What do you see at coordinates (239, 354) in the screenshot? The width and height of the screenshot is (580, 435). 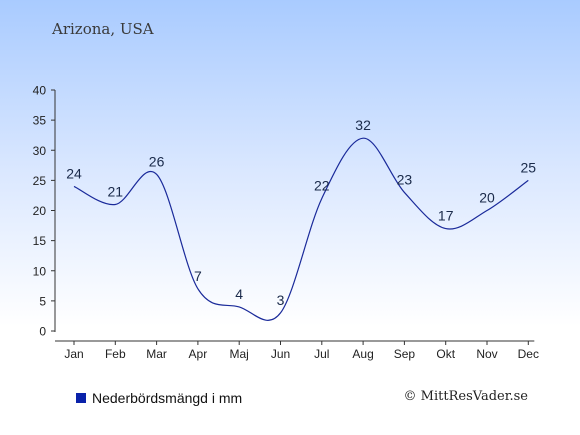 I see `x-tick-label: Maj` at bounding box center [239, 354].